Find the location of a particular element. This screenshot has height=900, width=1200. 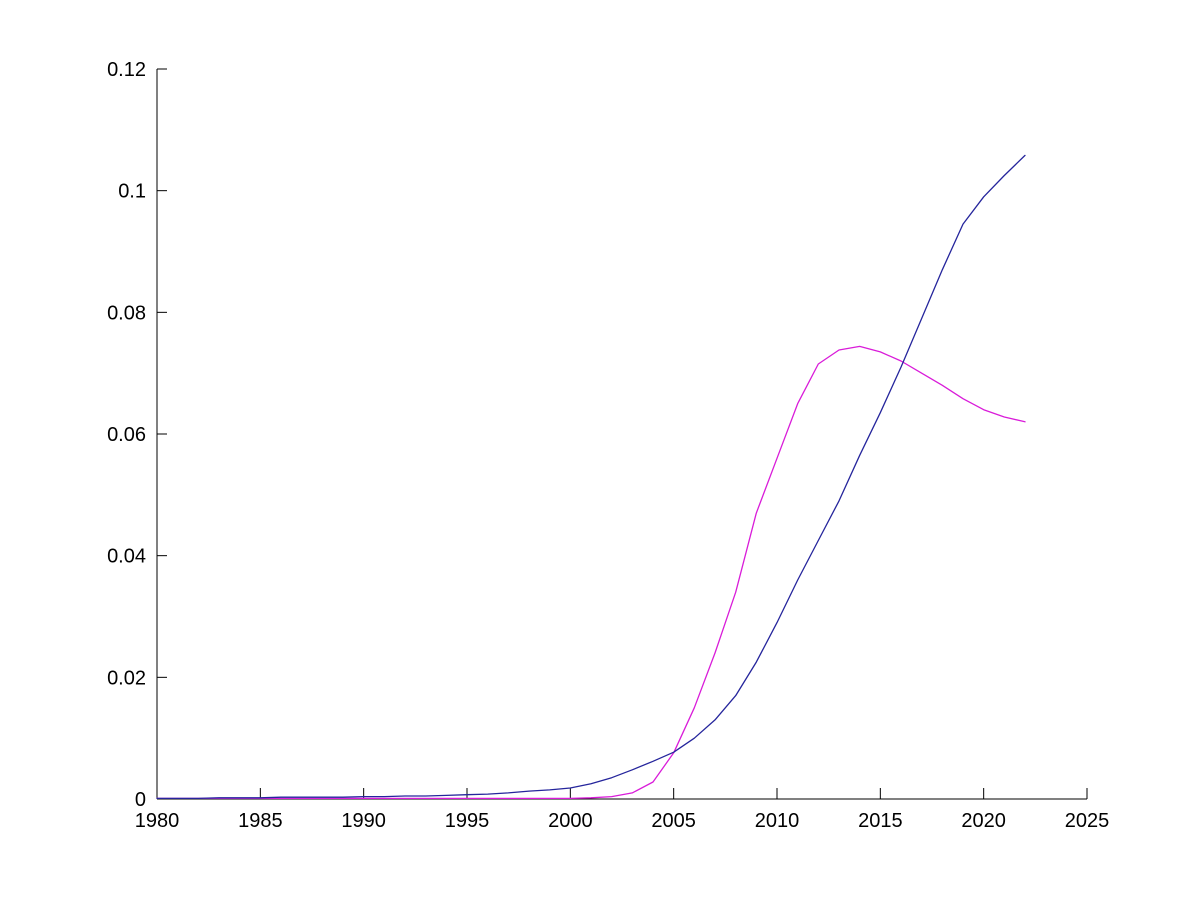

y-tick-label: 0 is located at coordinates (140, 800).